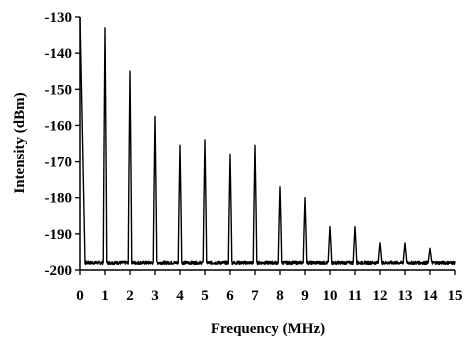  I want to click on y-tick-label: -180, so click(59, 199).